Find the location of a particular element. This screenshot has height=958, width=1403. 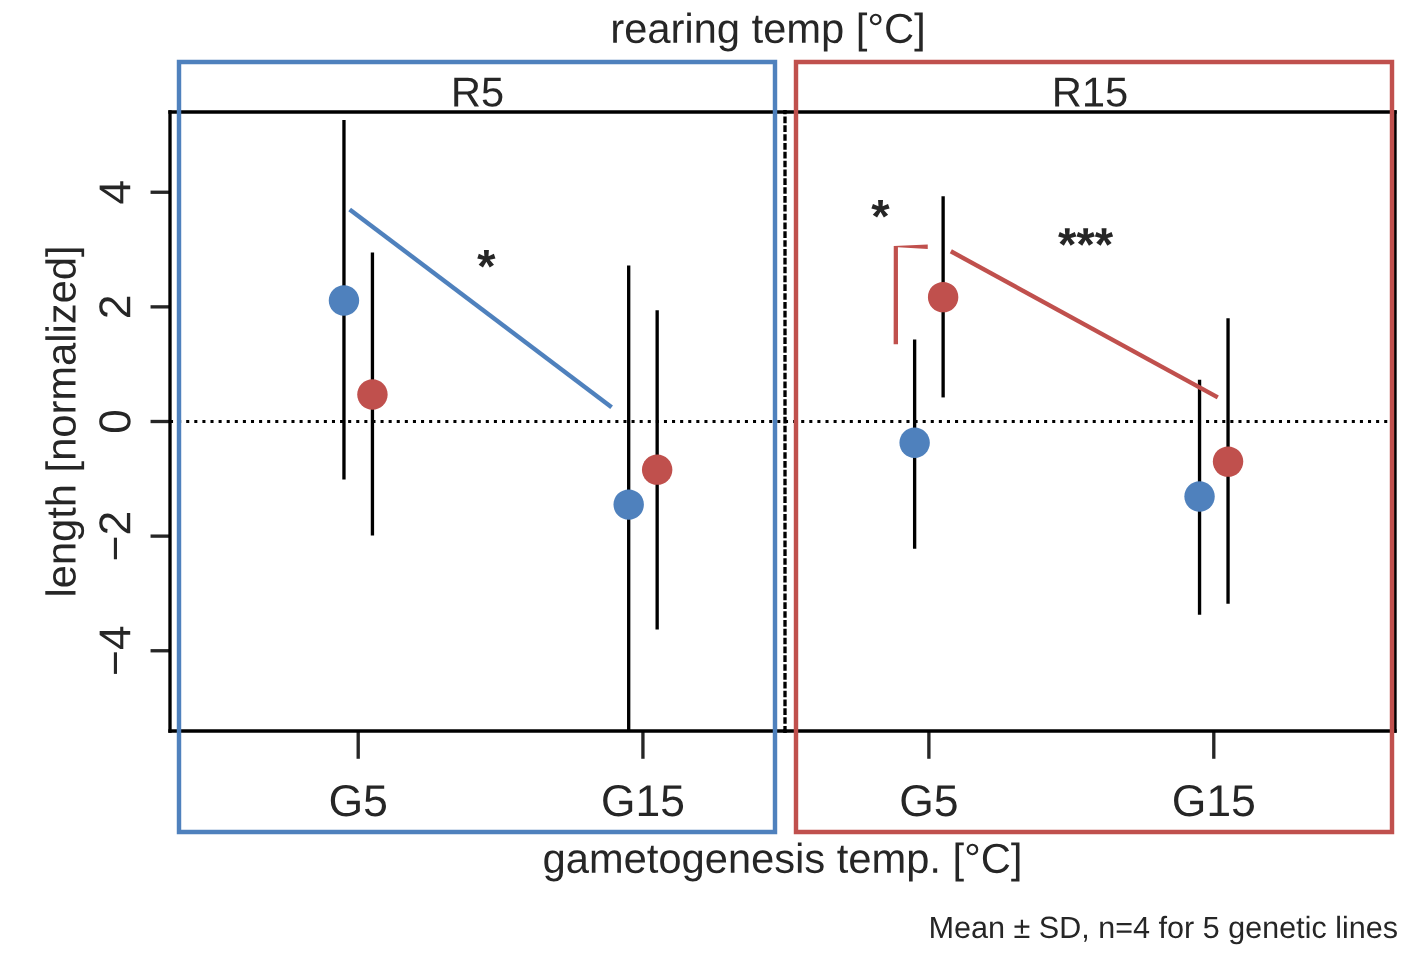

chart-title: R5 is located at coordinates (478, 92).